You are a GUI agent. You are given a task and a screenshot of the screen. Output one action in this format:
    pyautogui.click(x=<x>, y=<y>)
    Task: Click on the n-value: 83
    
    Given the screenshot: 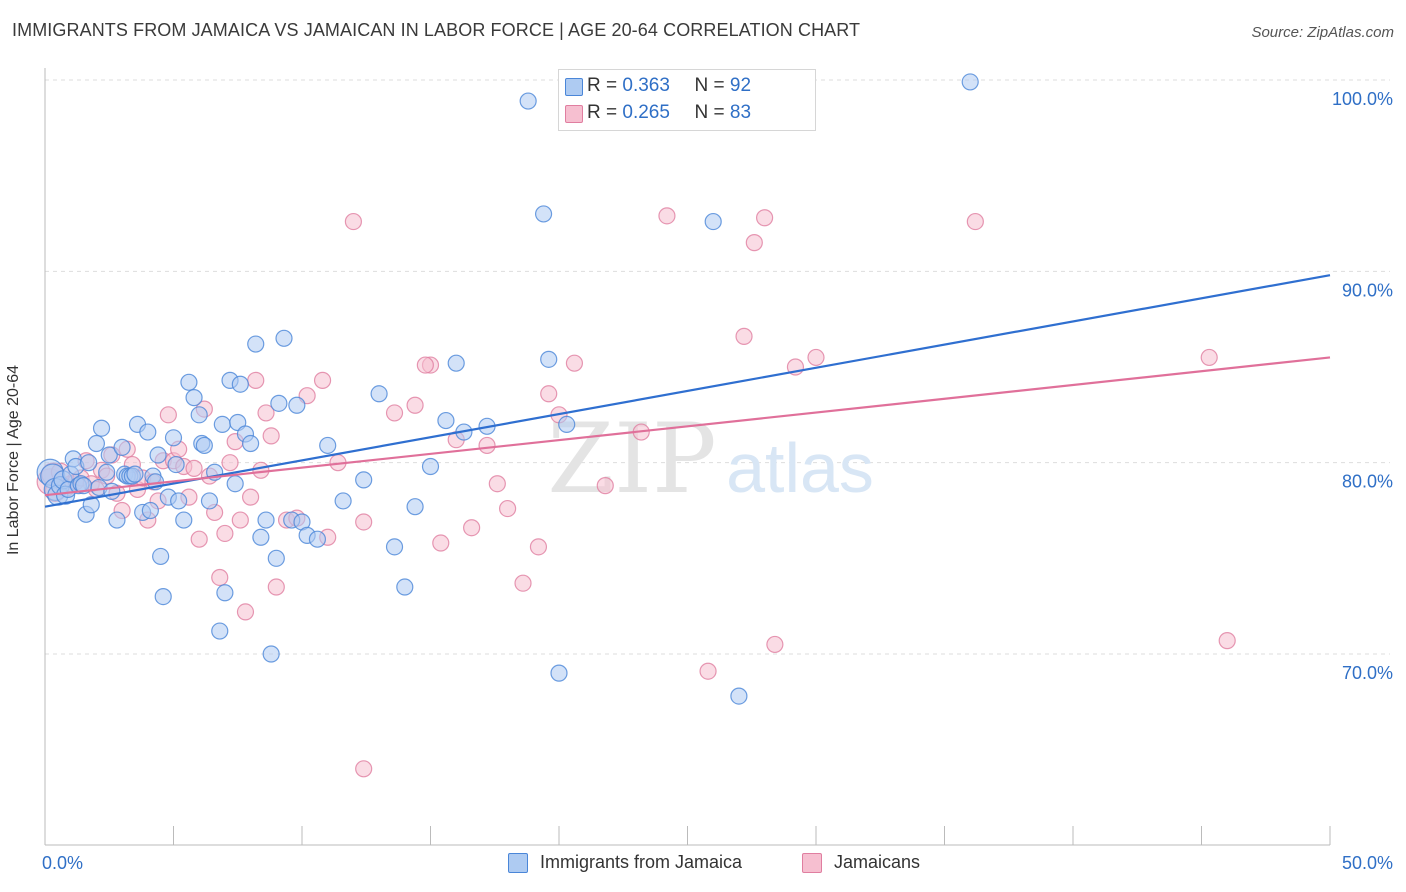 What is the action you would take?
    pyautogui.click(x=740, y=112)
    